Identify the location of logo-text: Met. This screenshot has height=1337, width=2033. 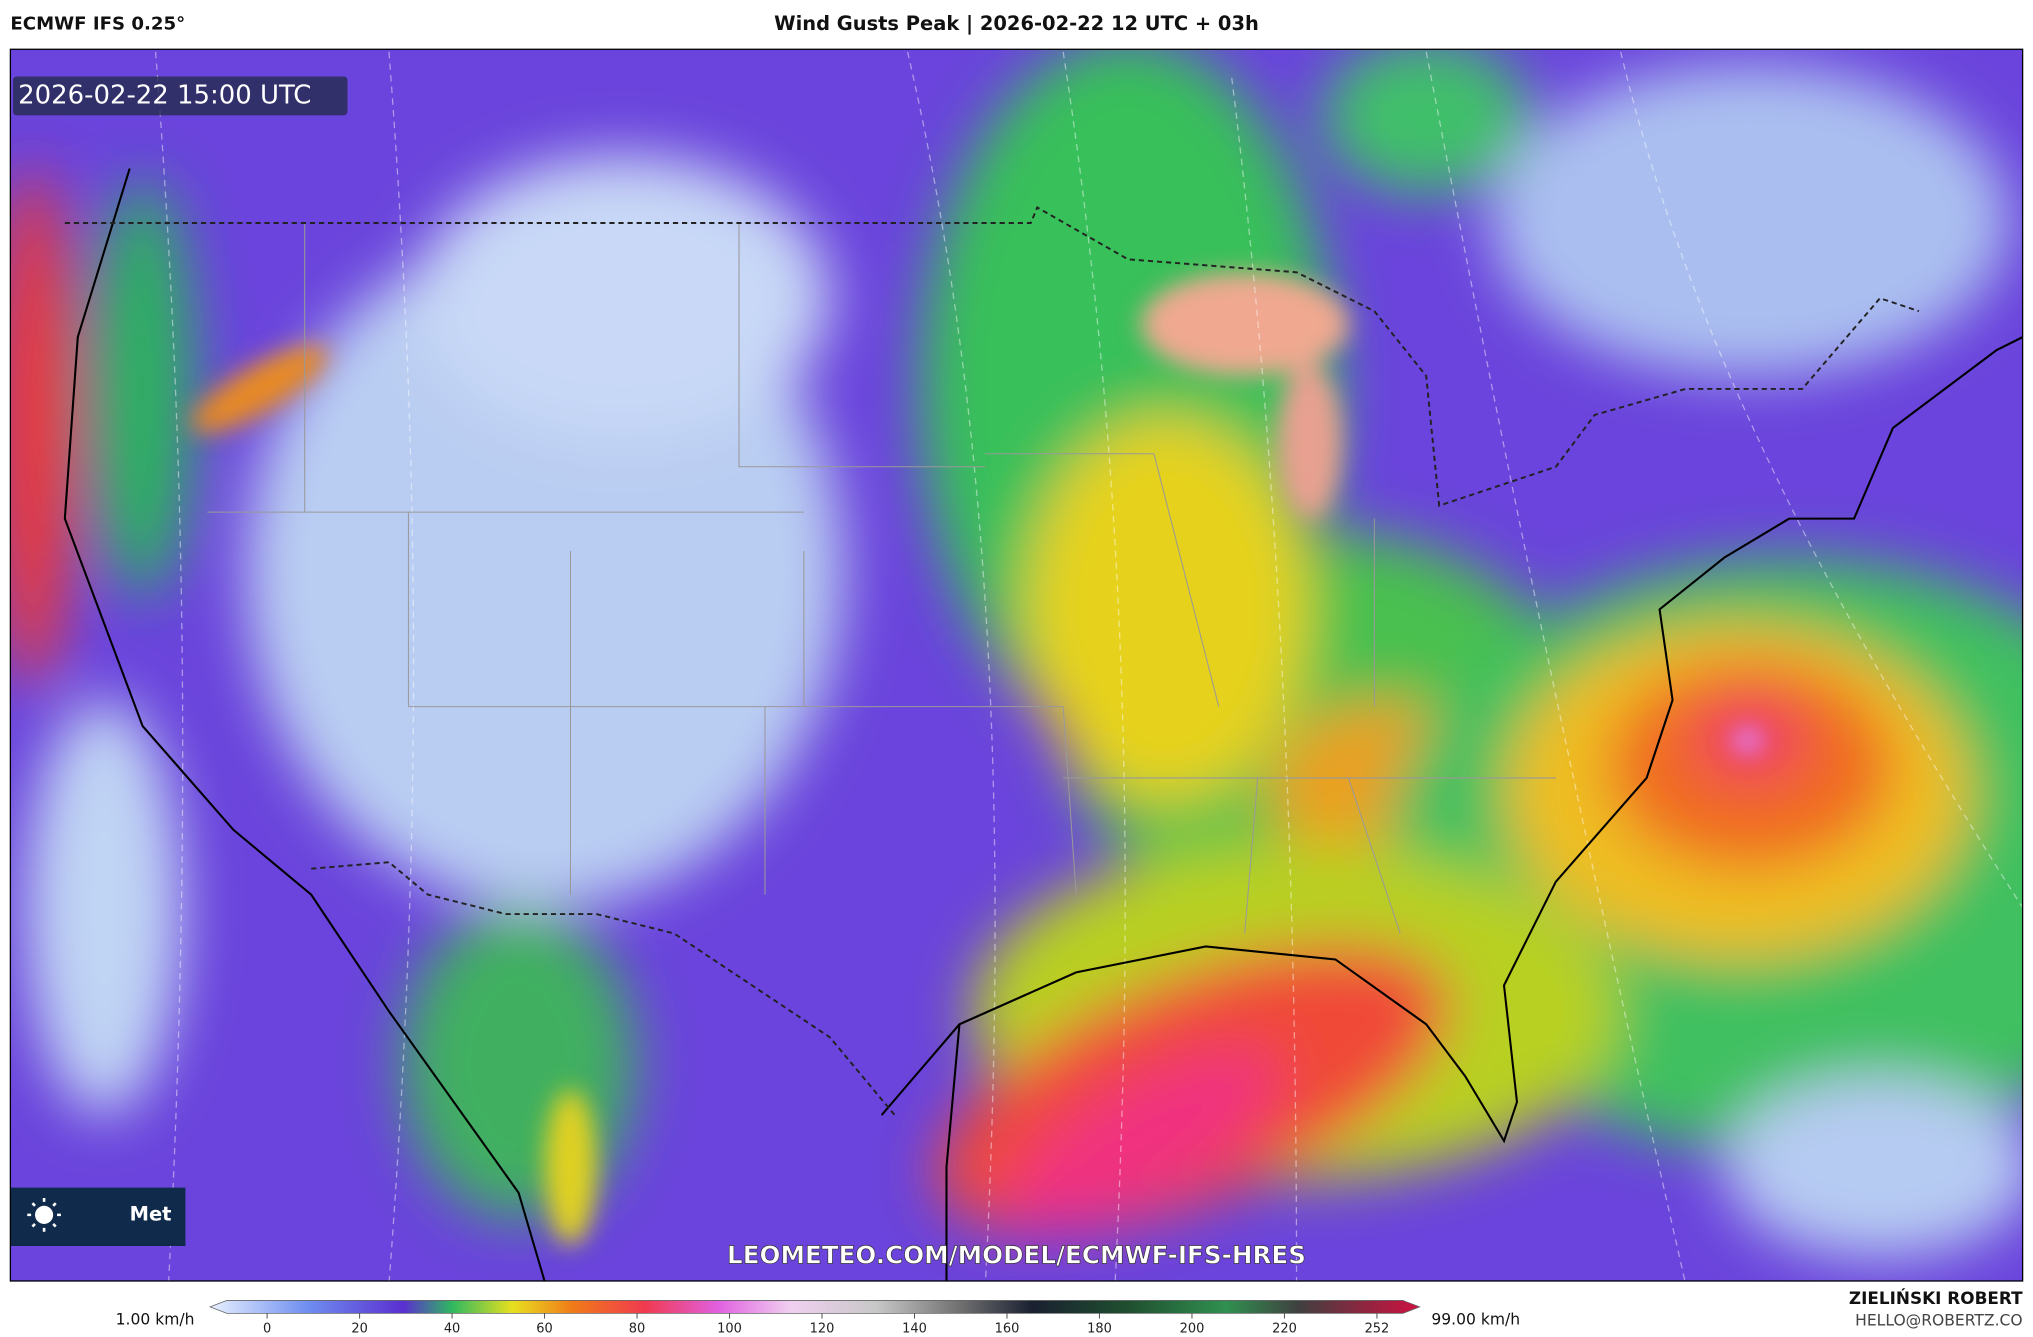
(151, 1213).